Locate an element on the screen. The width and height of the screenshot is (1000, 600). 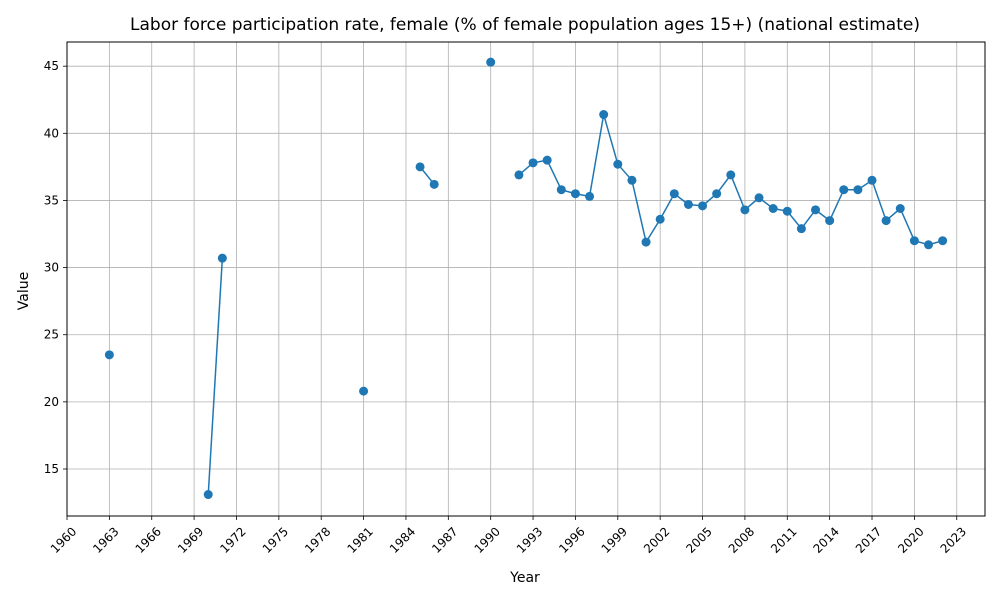
x-tick-label: 2023 is located at coordinates (953, 539).